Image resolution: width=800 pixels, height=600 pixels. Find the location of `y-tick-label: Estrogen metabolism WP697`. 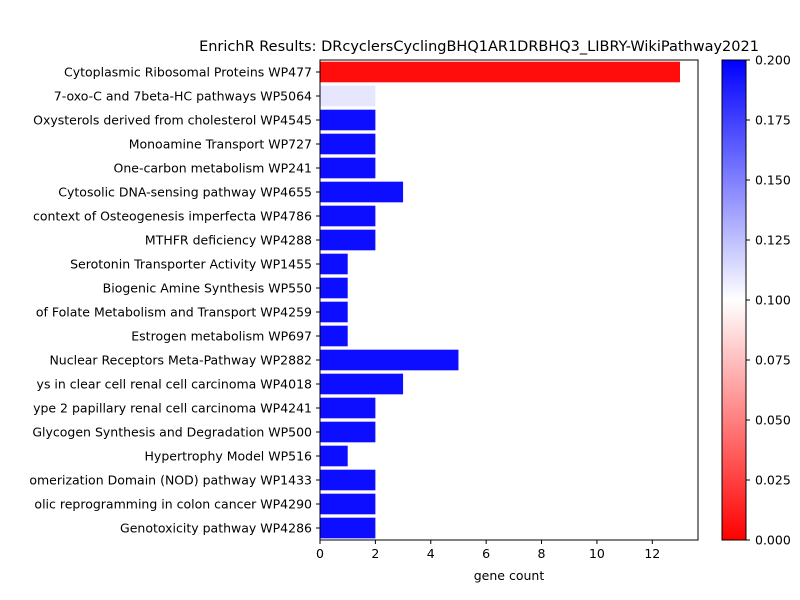

y-tick-label: Estrogen metabolism WP697 is located at coordinates (221, 336).